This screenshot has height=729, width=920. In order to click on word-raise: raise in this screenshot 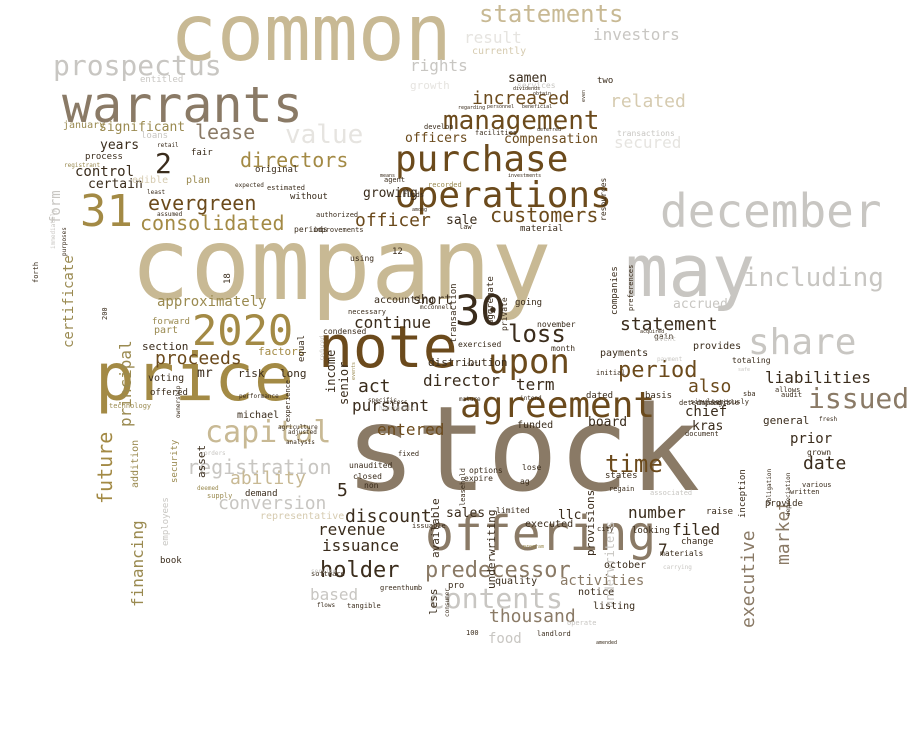, I will do `click(720, 512)`.